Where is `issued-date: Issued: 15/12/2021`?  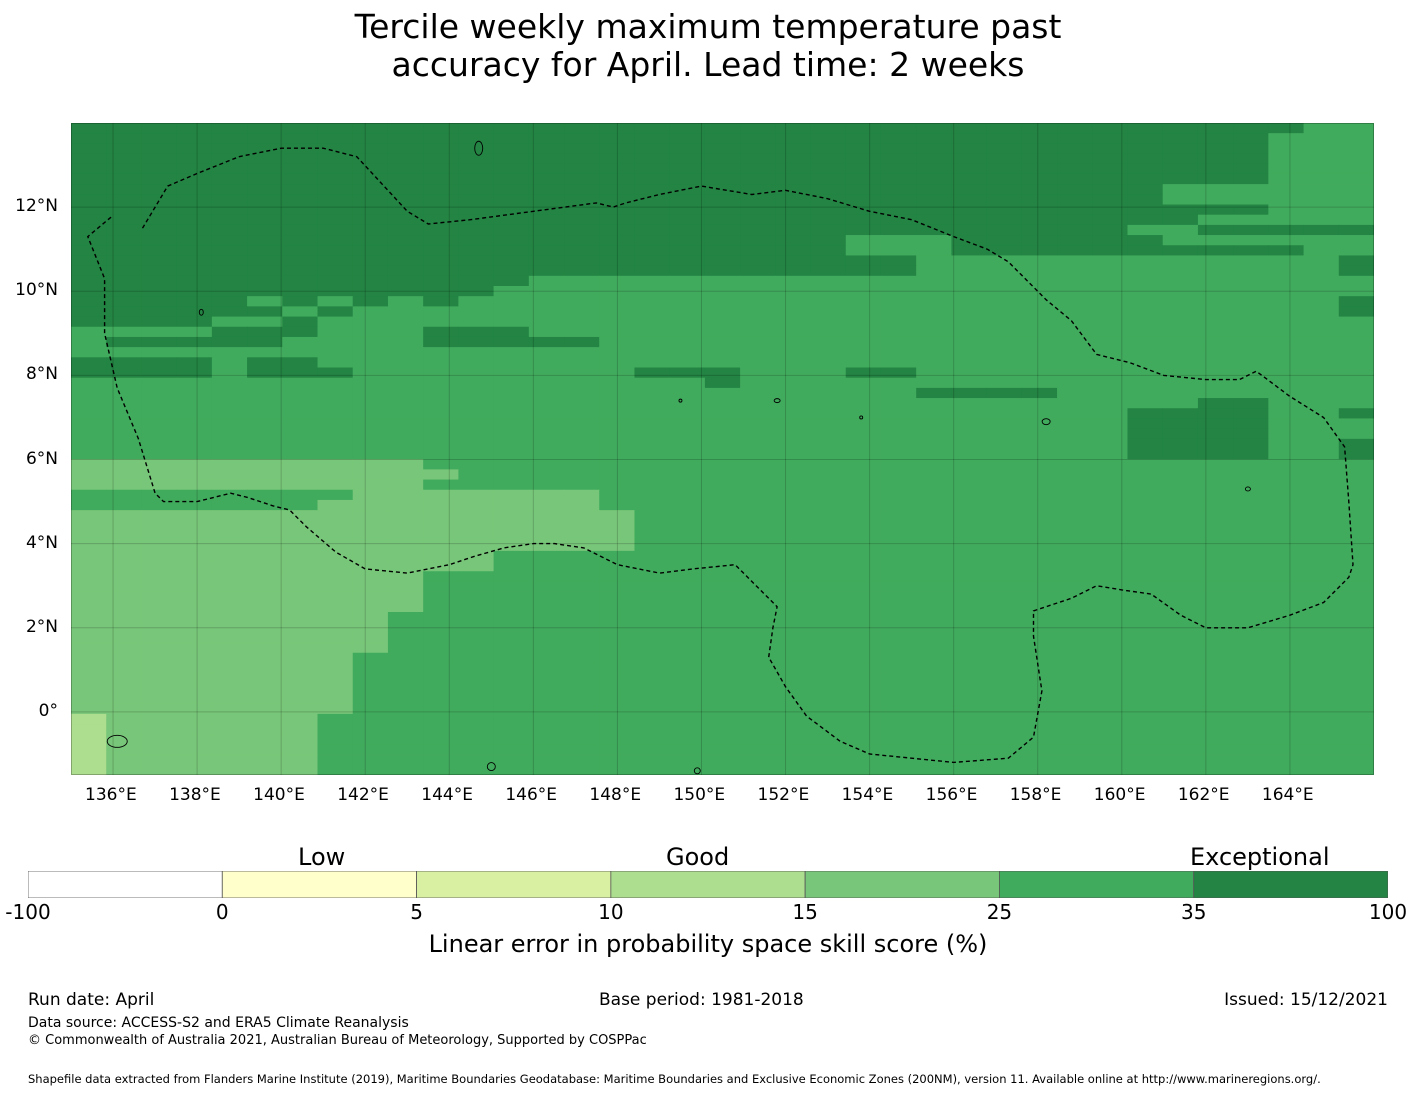
issued-date: Issued: 15/12/2021 is located at coordinates (1306, 1000).